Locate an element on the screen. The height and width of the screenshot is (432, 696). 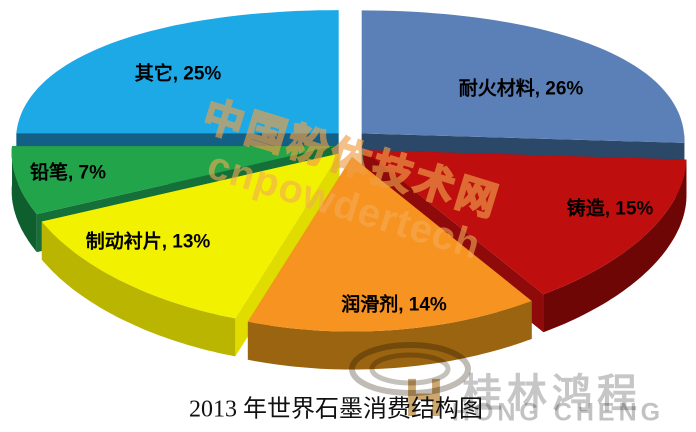
pie-slice-0-top is located at coordinates (523, 76).